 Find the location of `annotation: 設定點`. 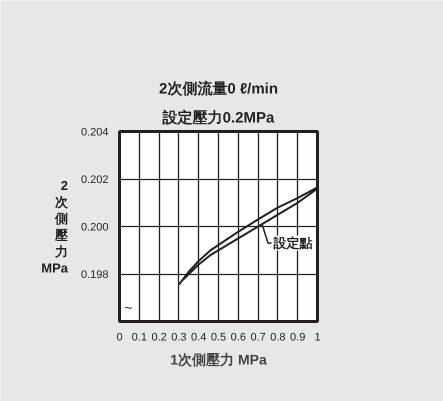

annotation: 設定點 is located at coordinates (292, 243).